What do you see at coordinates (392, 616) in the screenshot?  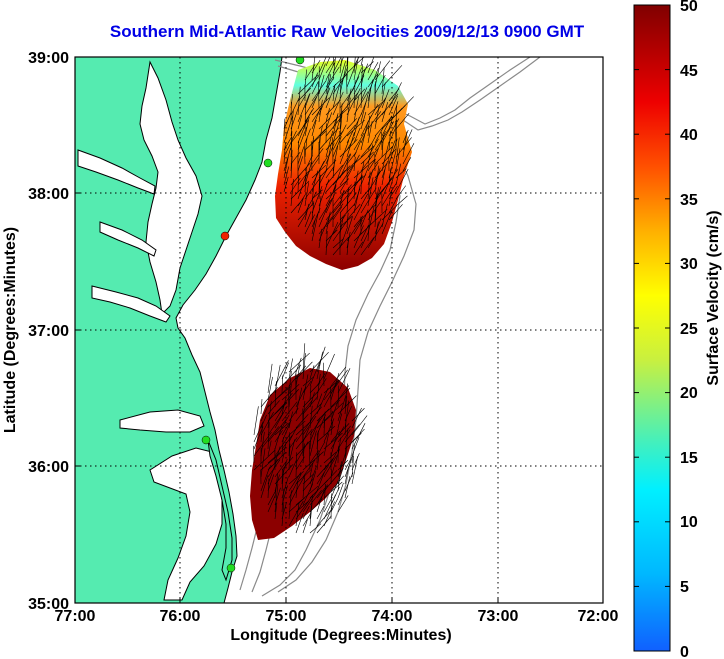 I see `x-tick-label: 74:00` at bounding box center [392, 616].